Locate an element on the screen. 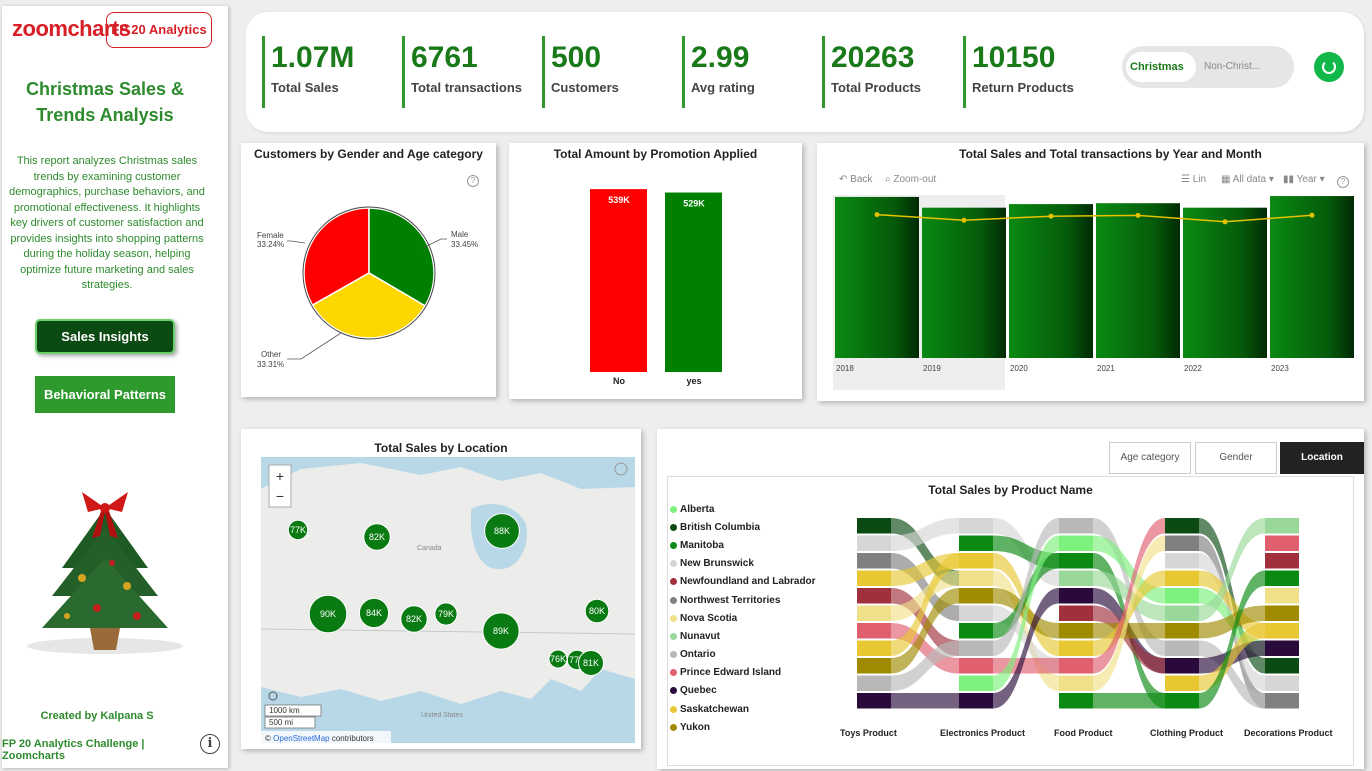  transactions-point-2023 is located at coordinates (1312, 215).